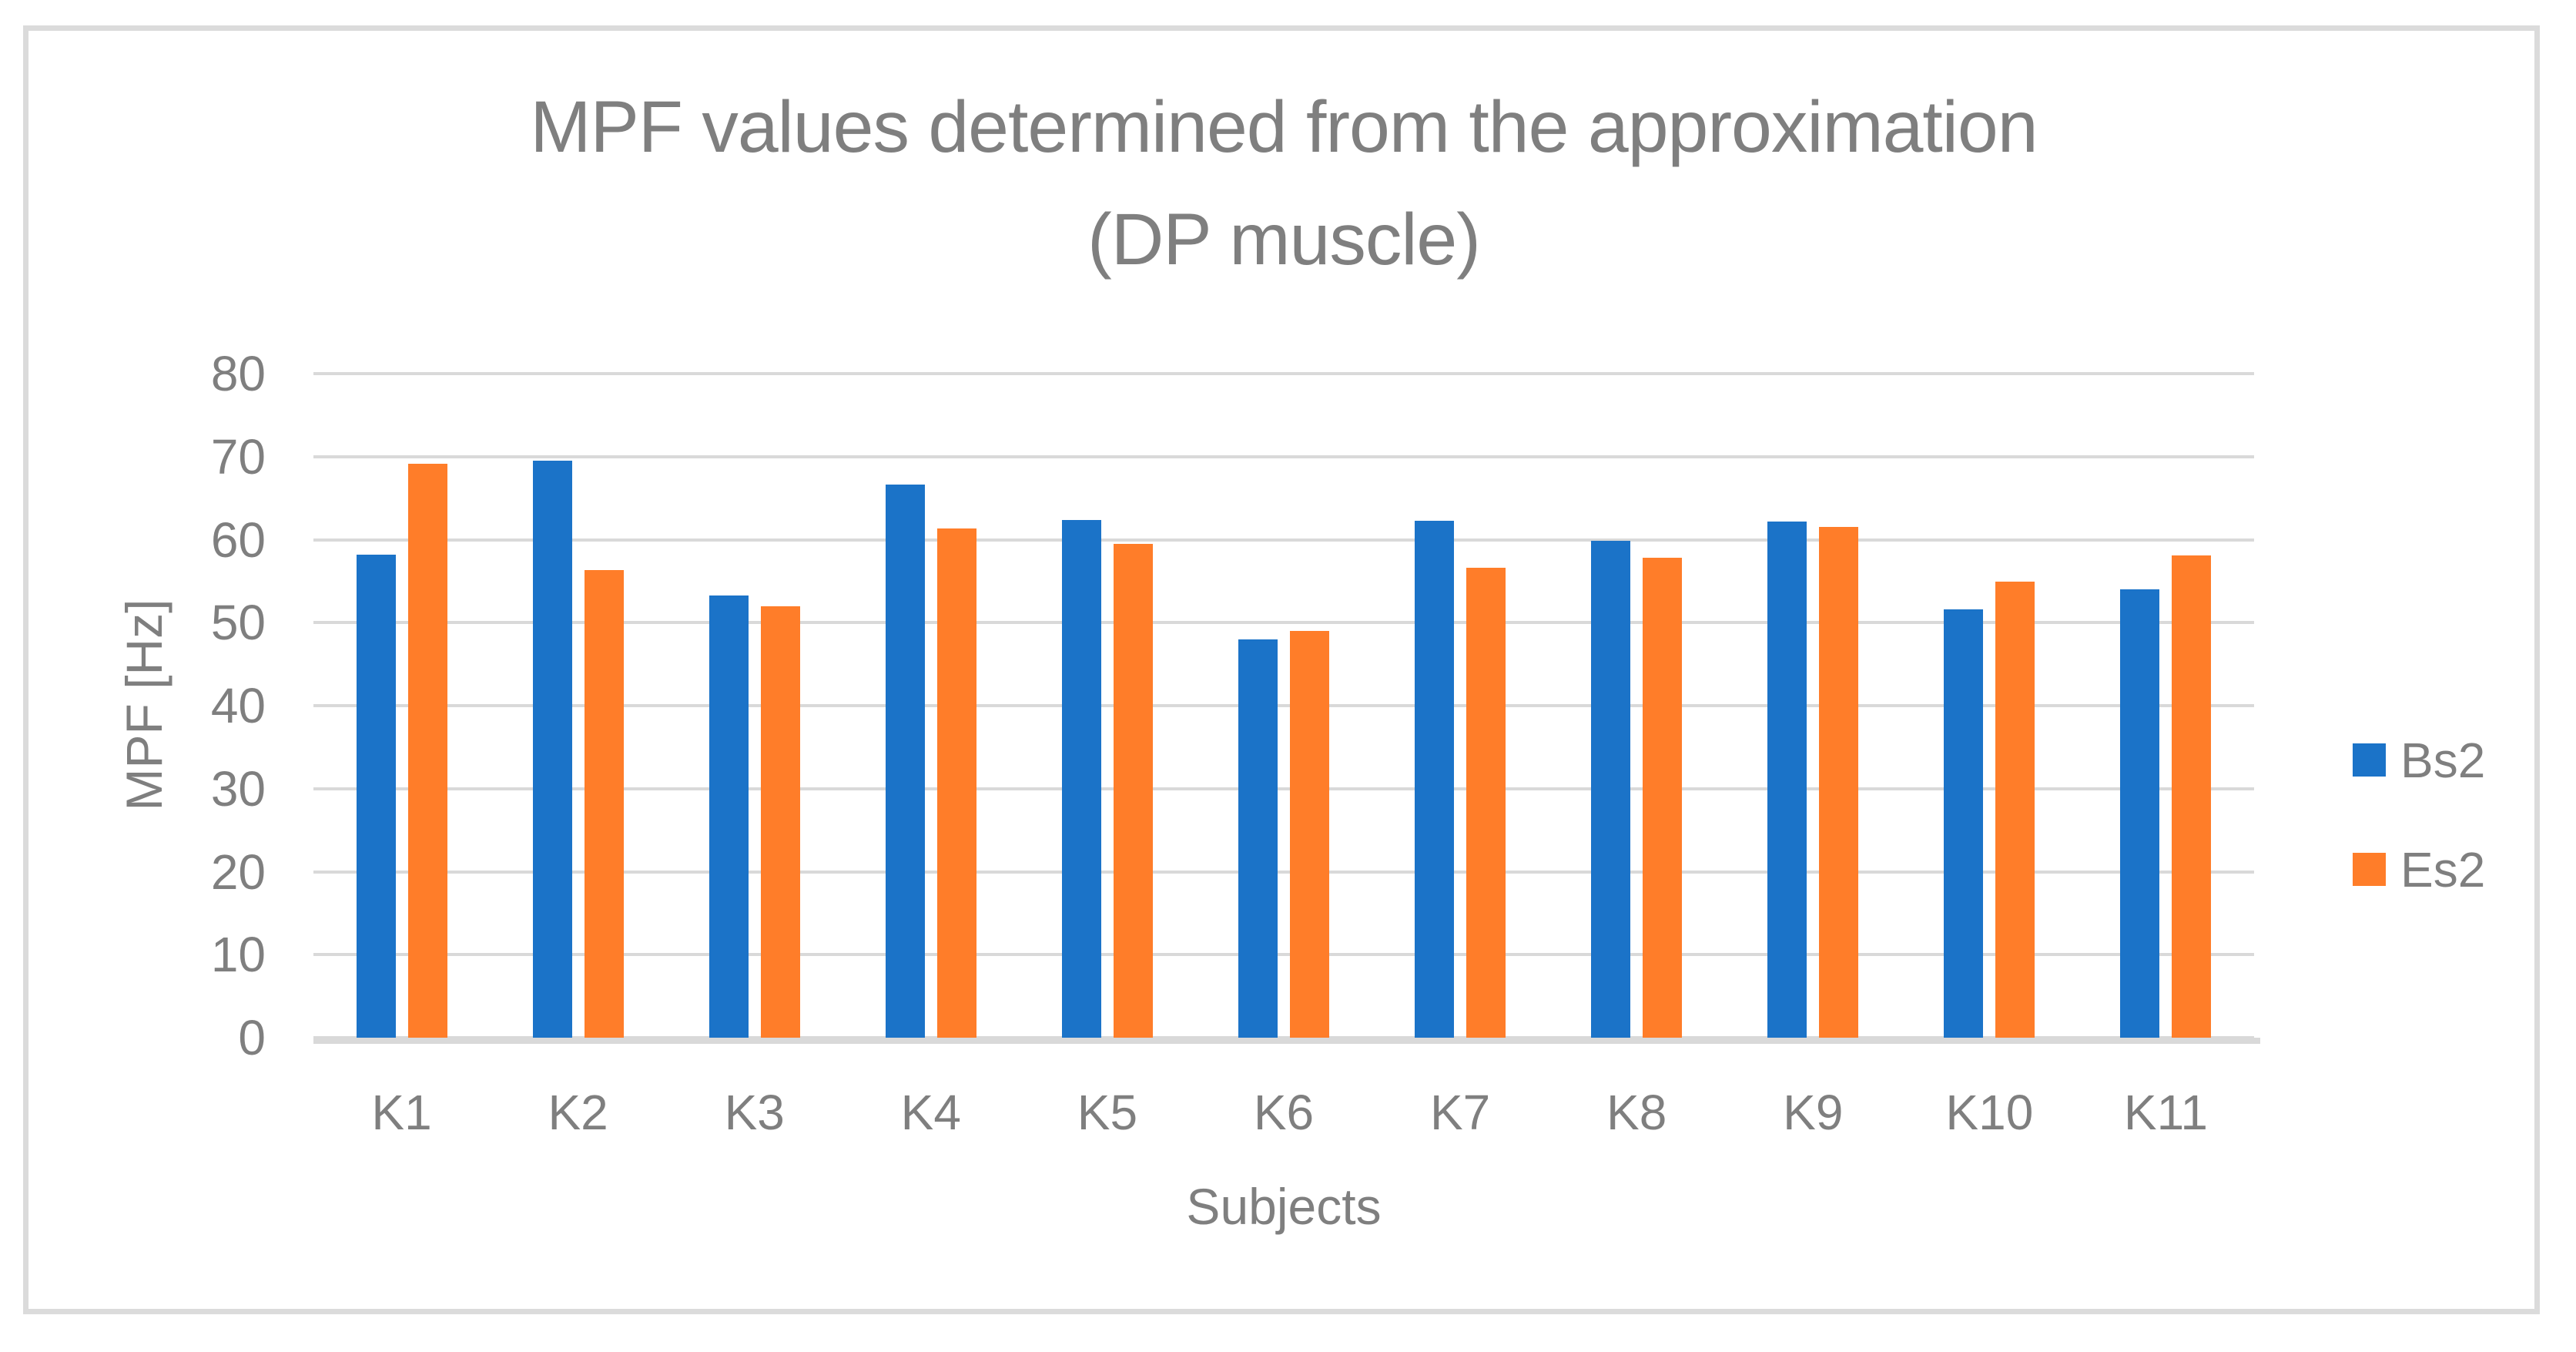  Describe the element at coordinates (2369, 760) in the screenshot. I see `legend-swatch-bs2` at that location.